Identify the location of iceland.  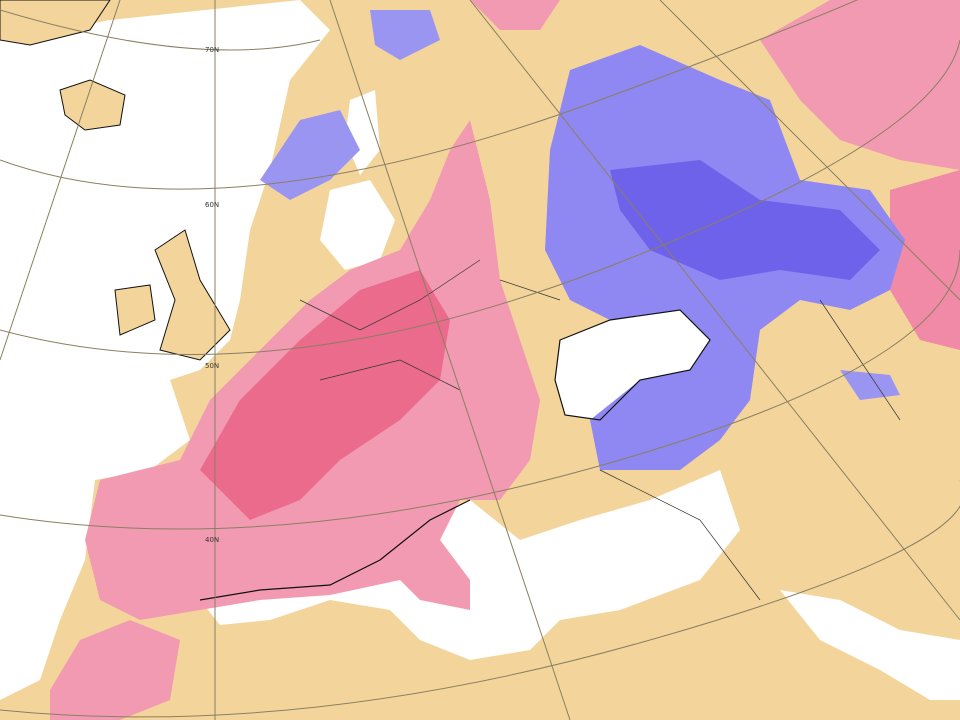
(92, 105).